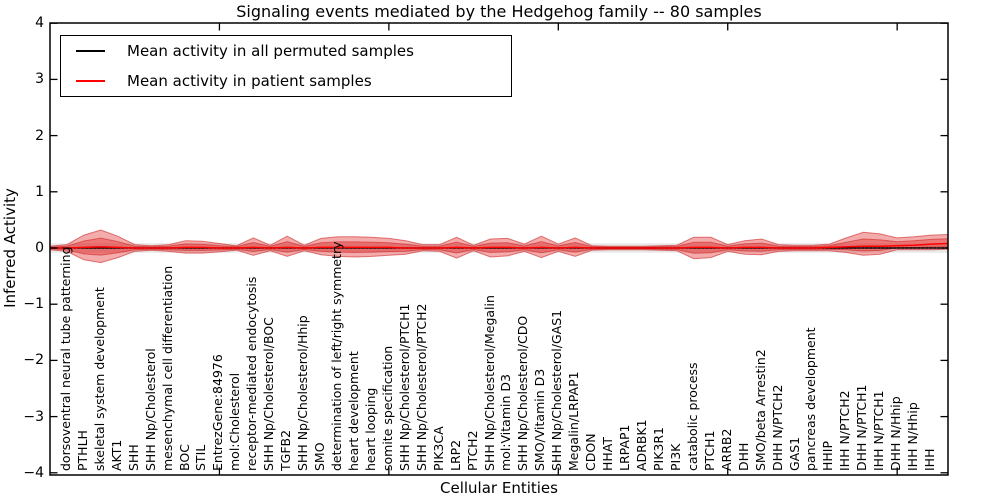  Describe the element at coordinates (150, 409) in the screenshot. I see `x-category-label: SHH Np/Cholesterol` at that location.